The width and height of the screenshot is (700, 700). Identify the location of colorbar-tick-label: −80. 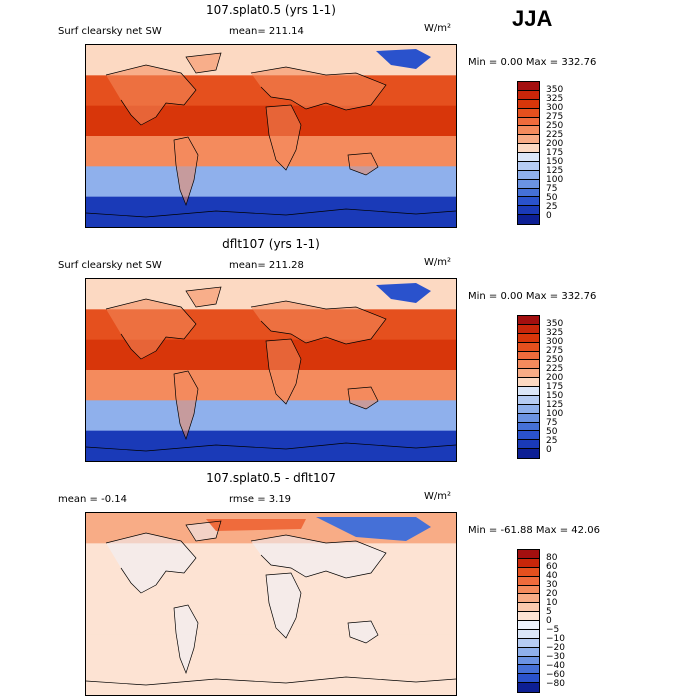
(555, 683).